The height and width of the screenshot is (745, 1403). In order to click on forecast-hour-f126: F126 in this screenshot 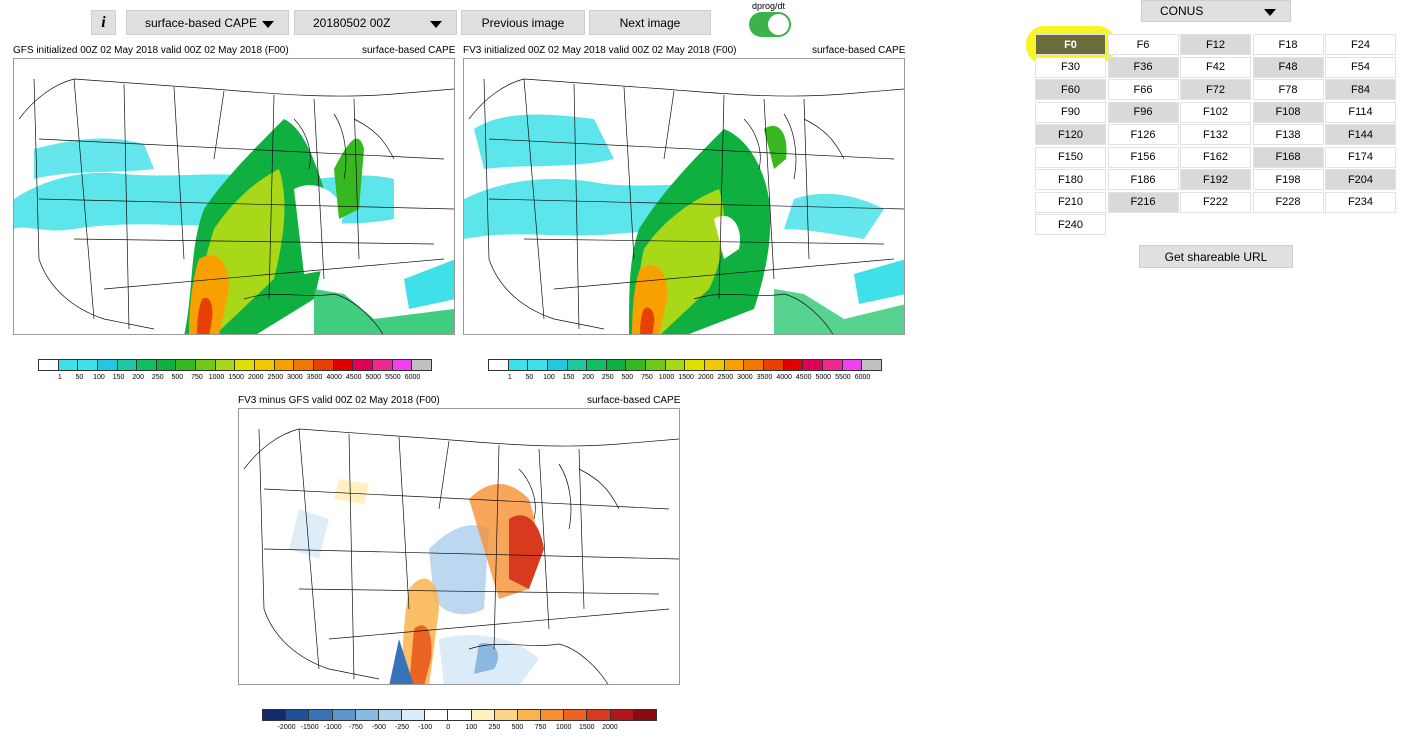, I will do `click(1143, 134)`.